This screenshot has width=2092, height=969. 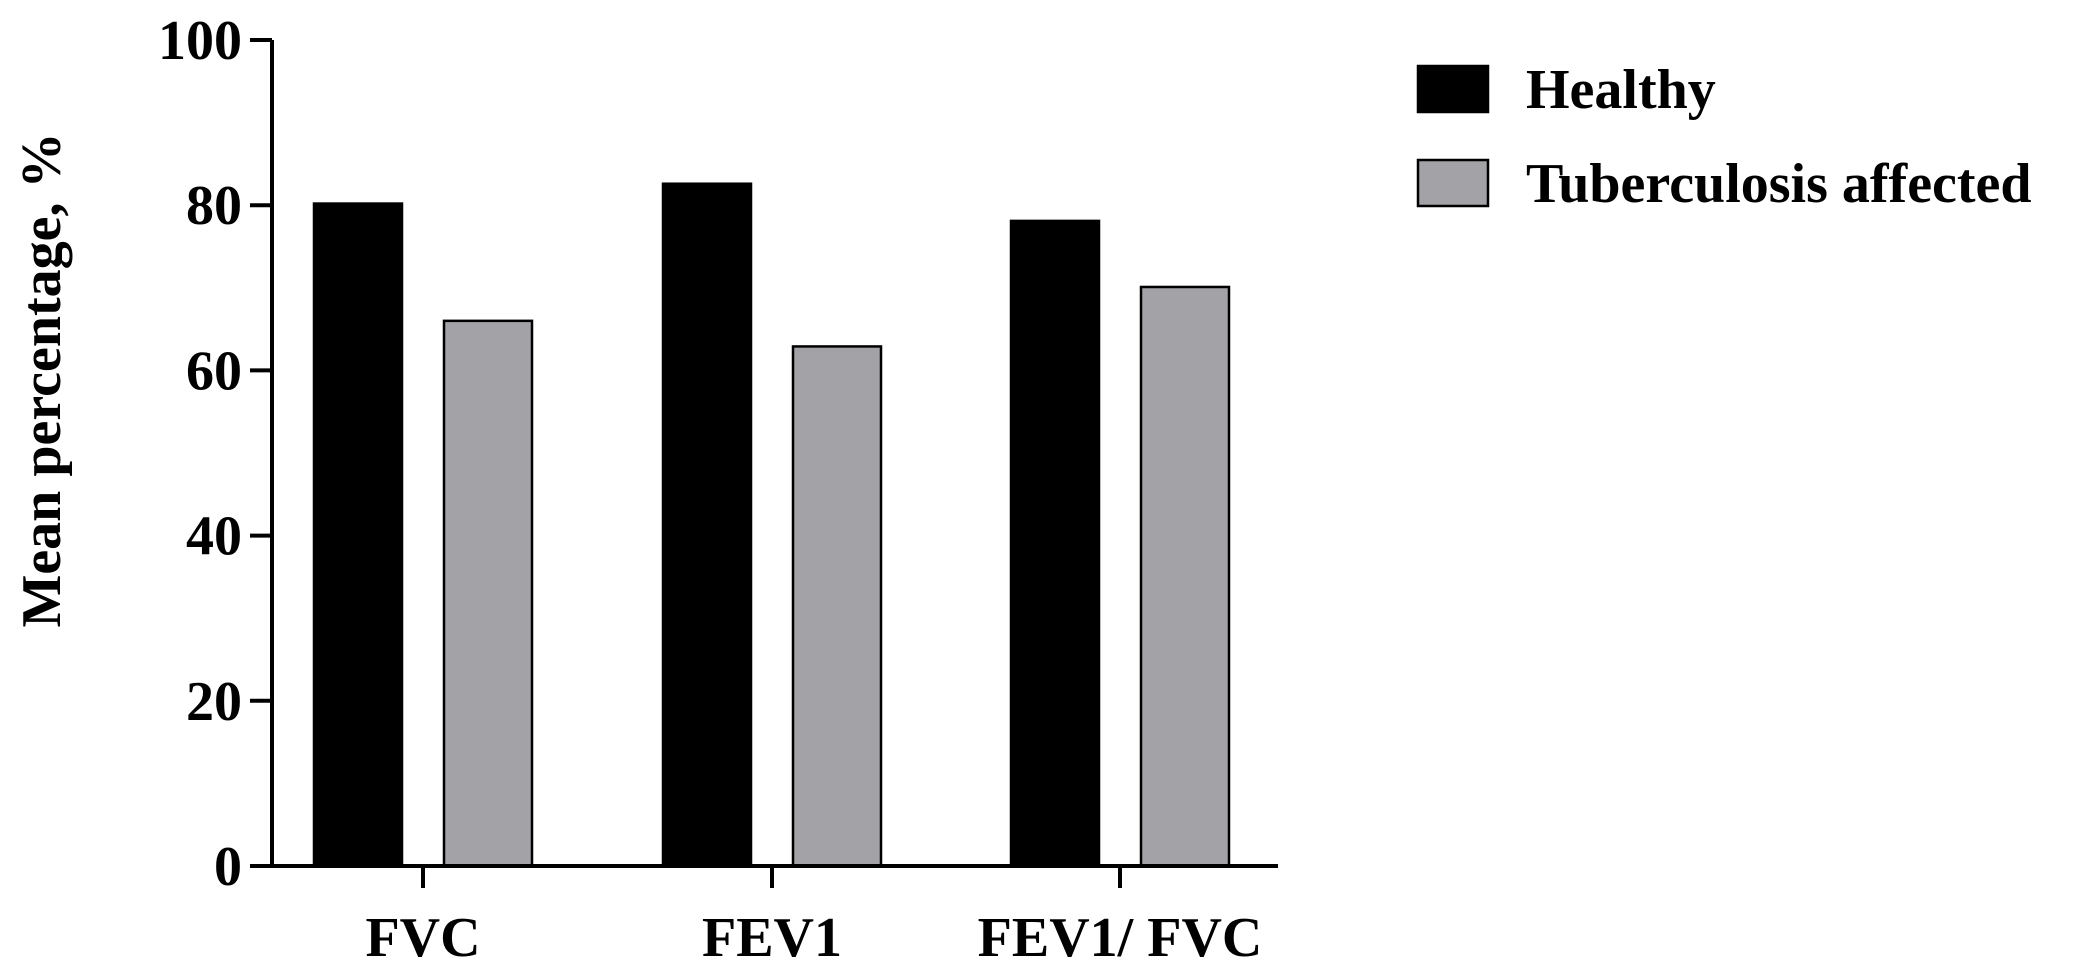 What do you see at coordinates (214, 371) in the screenshot?
I see `y-tick-label: 60` at bounding box center [214, 371].